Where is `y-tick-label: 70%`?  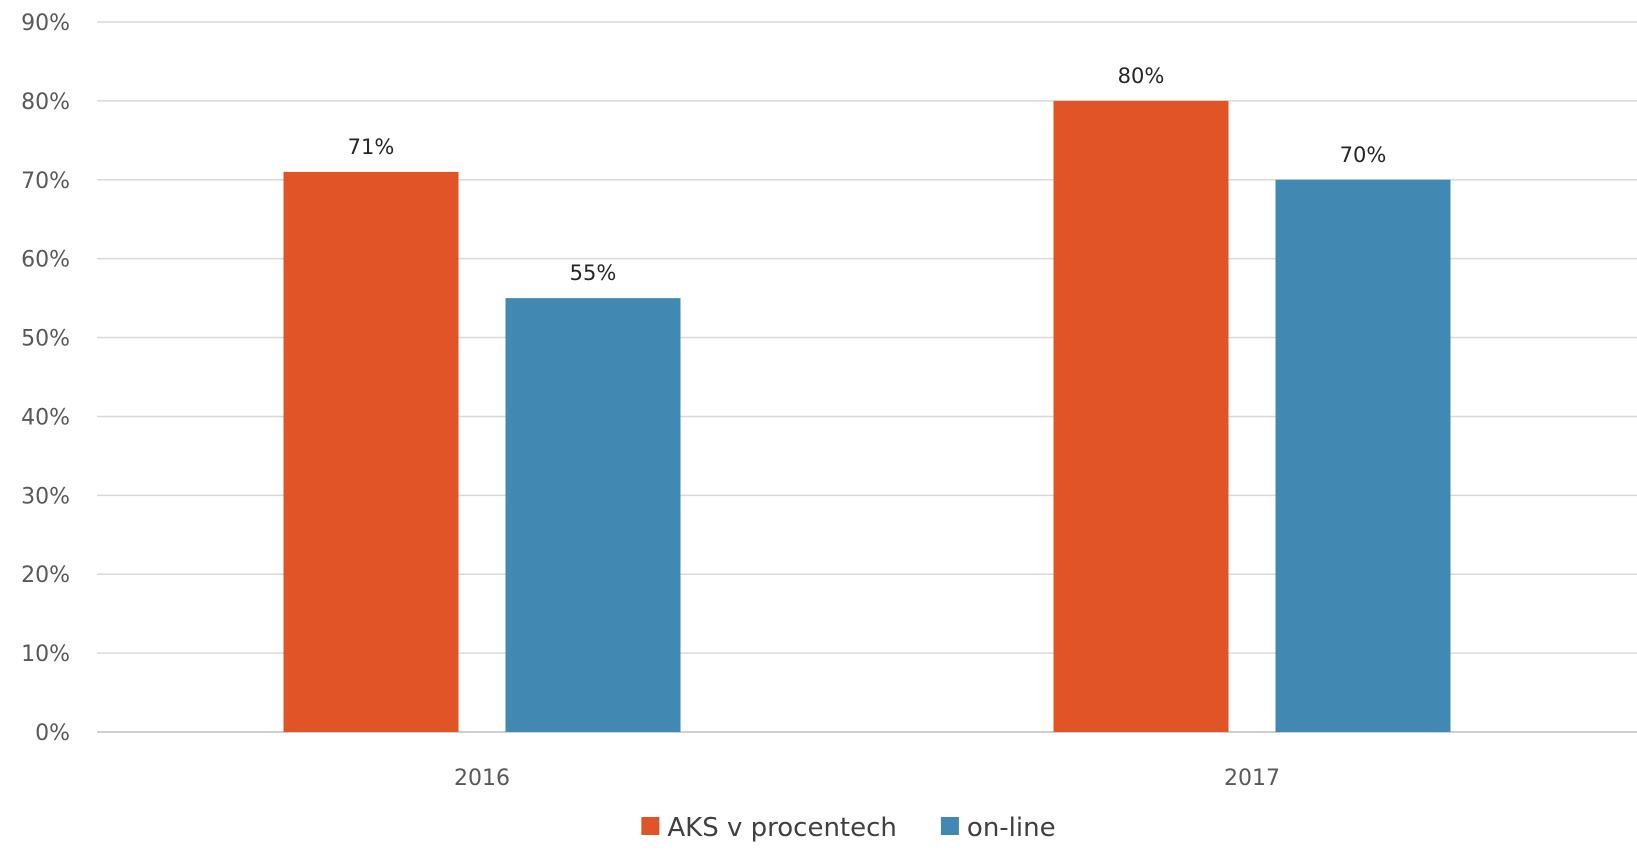
y-tick-label: 70% is located at coordinates (45, 181).